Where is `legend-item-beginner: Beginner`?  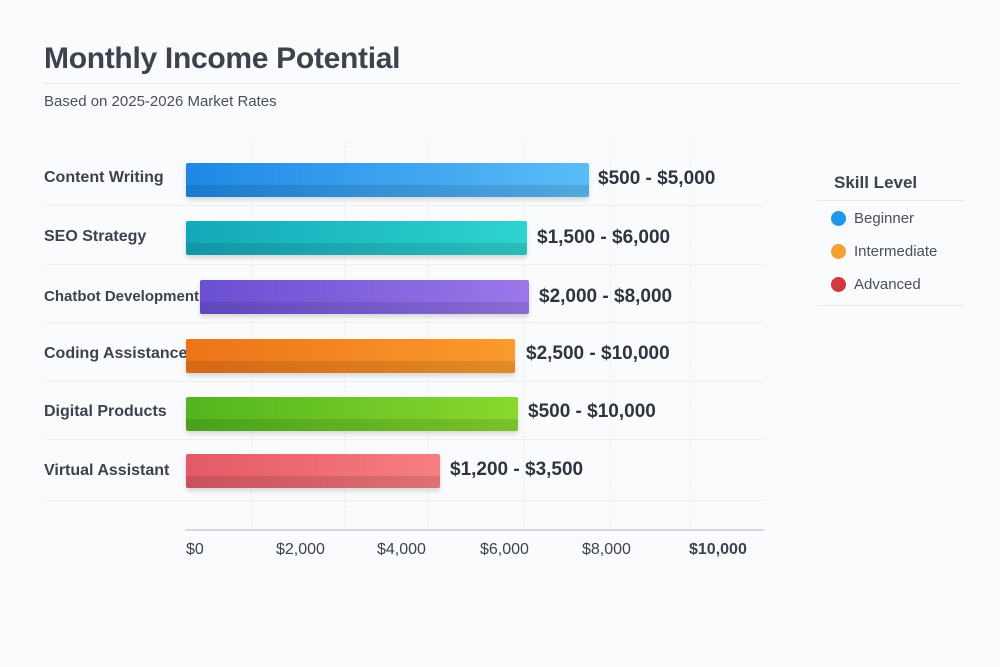 legend-item-beginner: Beginner is located at coordinates (890, 218).